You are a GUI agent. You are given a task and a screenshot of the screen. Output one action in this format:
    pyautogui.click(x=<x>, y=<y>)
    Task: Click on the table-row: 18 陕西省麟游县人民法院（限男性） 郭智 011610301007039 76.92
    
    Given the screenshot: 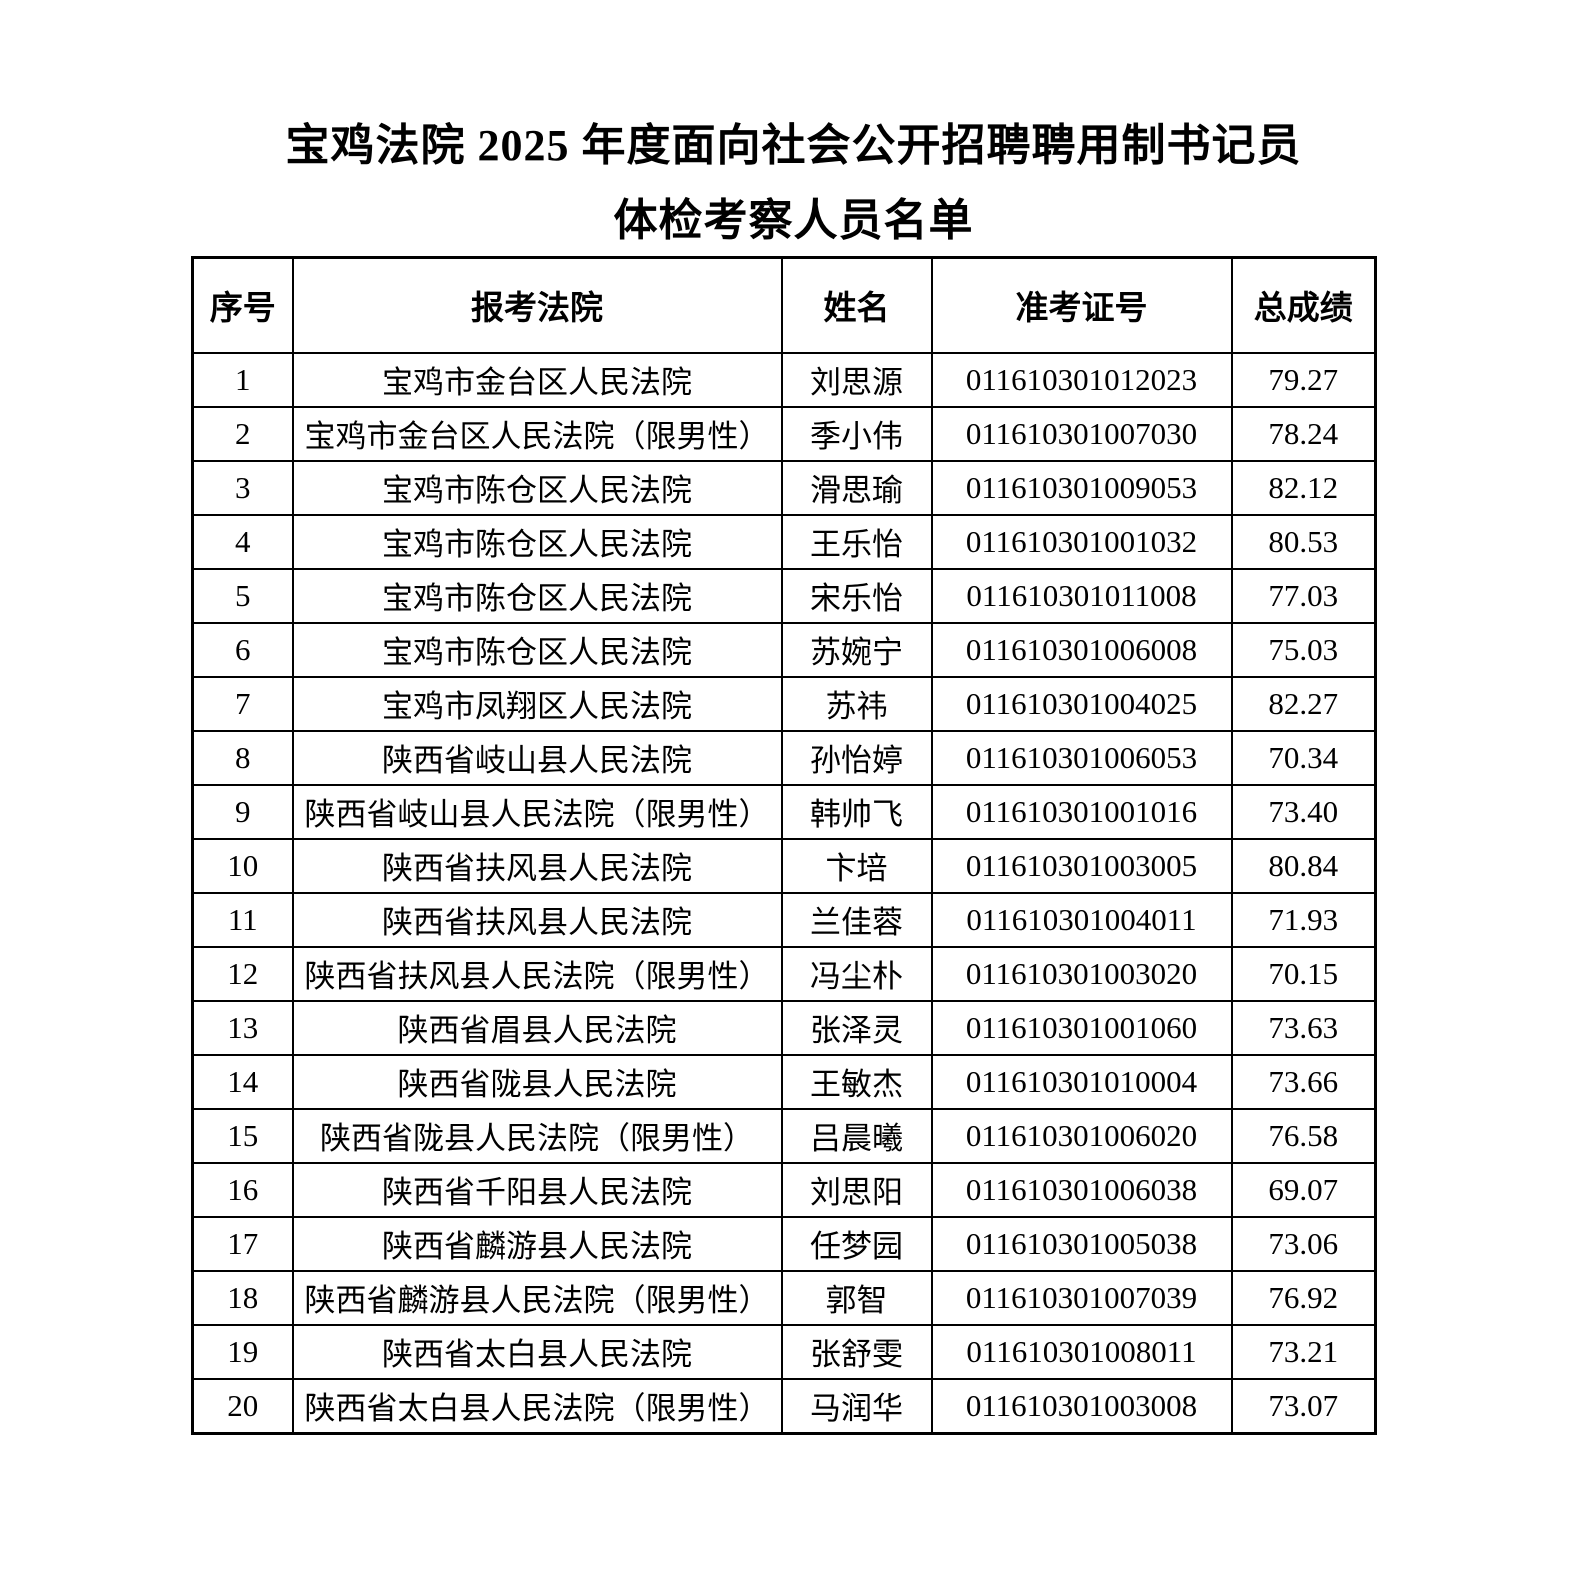 What is the action you would take?
    pyautogui.click(x=784, y=1297)
    